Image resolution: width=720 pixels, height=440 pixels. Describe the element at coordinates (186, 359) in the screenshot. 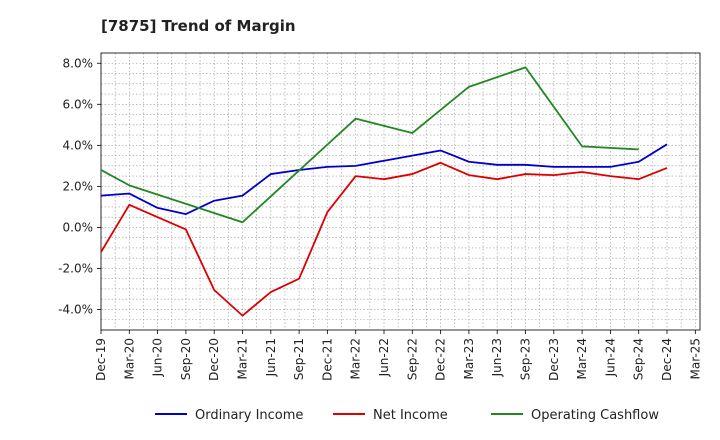

I see `x-tick-label: Sep-20` at that location.